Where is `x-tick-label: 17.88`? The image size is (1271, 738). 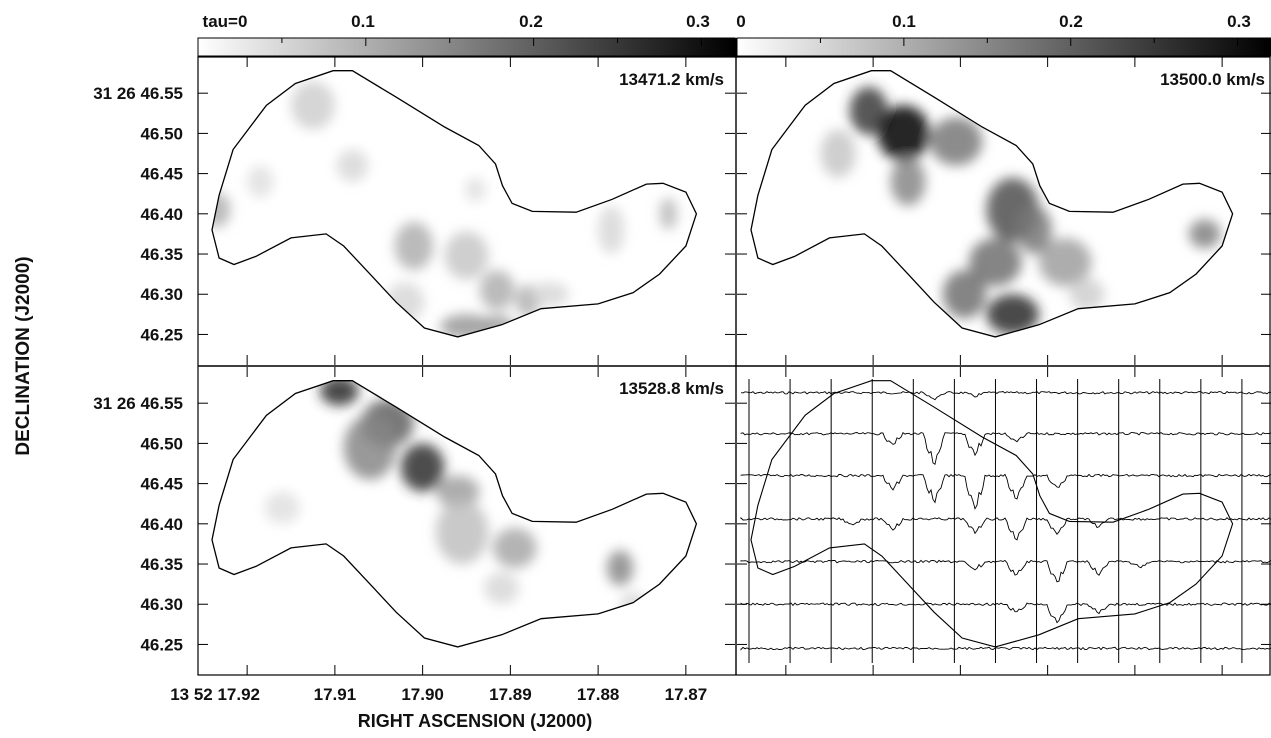
x-tick-label: 17.88 is located at coordinates (598, 694).